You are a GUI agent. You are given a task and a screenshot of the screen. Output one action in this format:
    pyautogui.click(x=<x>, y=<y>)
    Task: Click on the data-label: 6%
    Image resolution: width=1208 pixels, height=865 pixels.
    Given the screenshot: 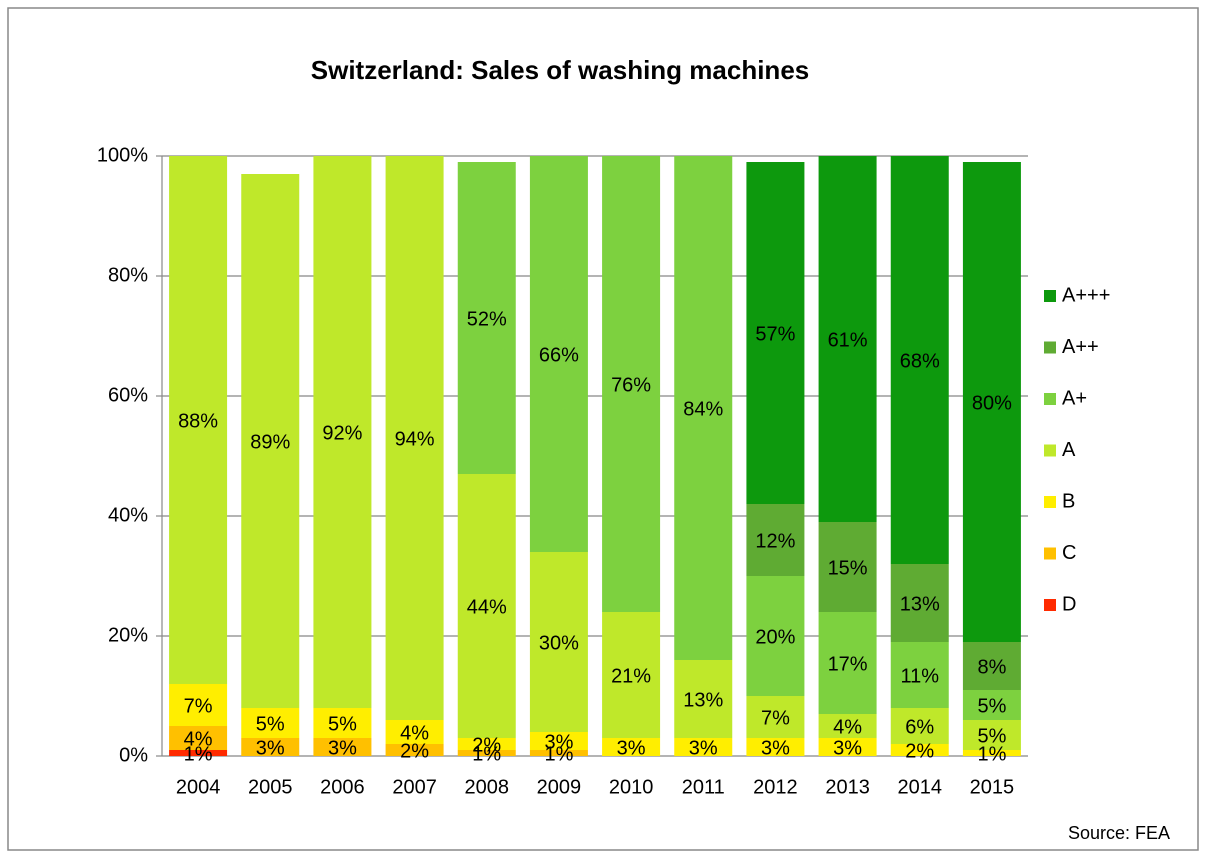 What is the action you would take?
    pyautogui.click(x=919, y=727)
    